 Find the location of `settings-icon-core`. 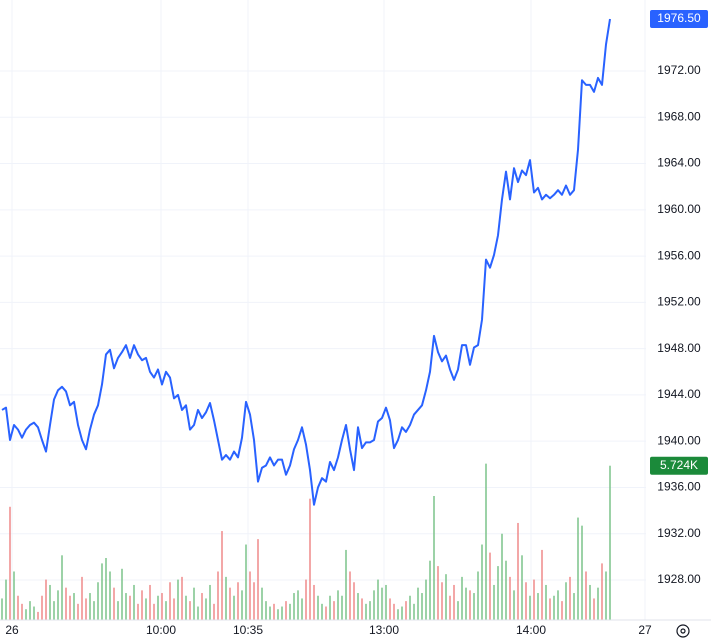

settings-icon-core is located at coordinates (683, 631).